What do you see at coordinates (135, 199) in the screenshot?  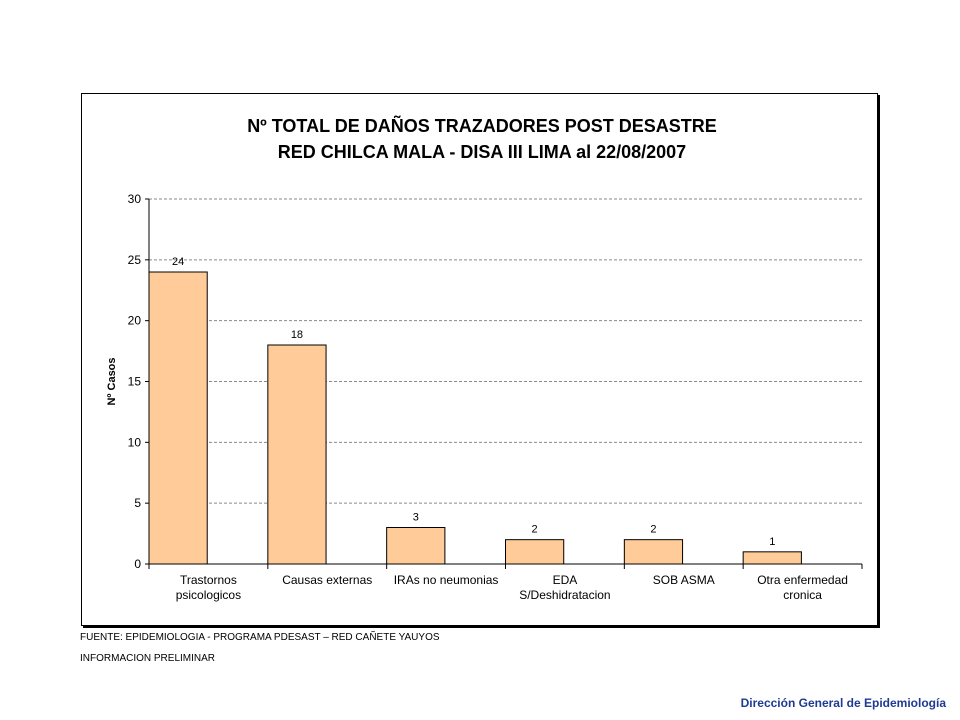 I see `y-tick-label: 30` at bounding box center [135, 199].